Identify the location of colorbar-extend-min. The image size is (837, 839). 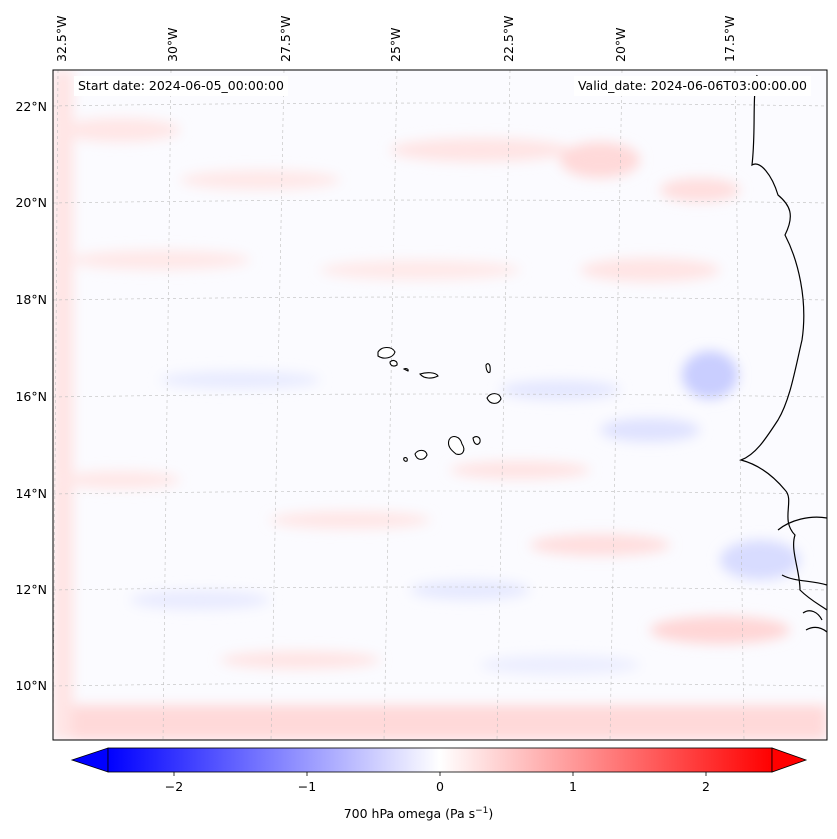
(89, 760).